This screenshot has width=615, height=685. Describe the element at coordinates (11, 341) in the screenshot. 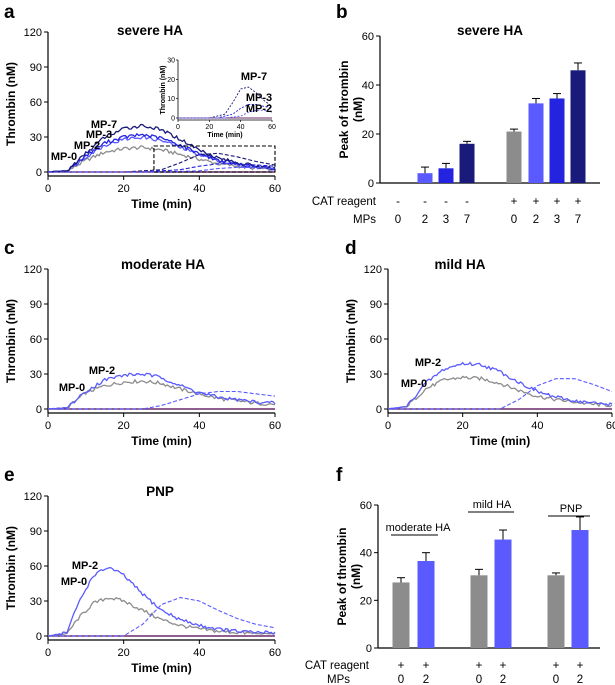

I see `y-axis-label-c: Thrombin (nM)` at that location.